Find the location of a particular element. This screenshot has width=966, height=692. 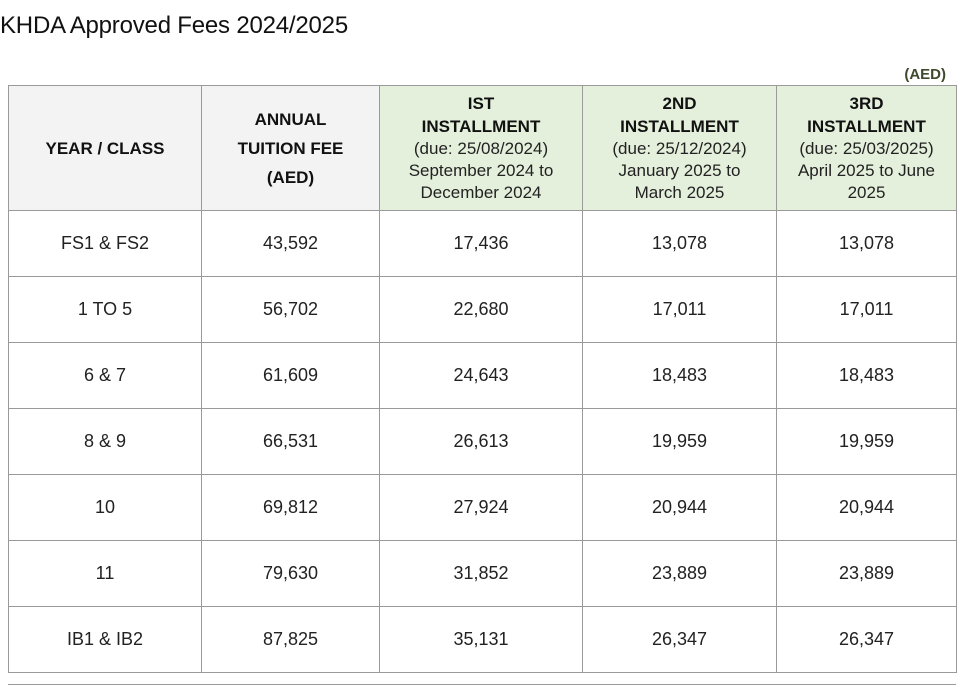

header-year-class-label: YEAR / CLASS is located at coordinates (105, 148).